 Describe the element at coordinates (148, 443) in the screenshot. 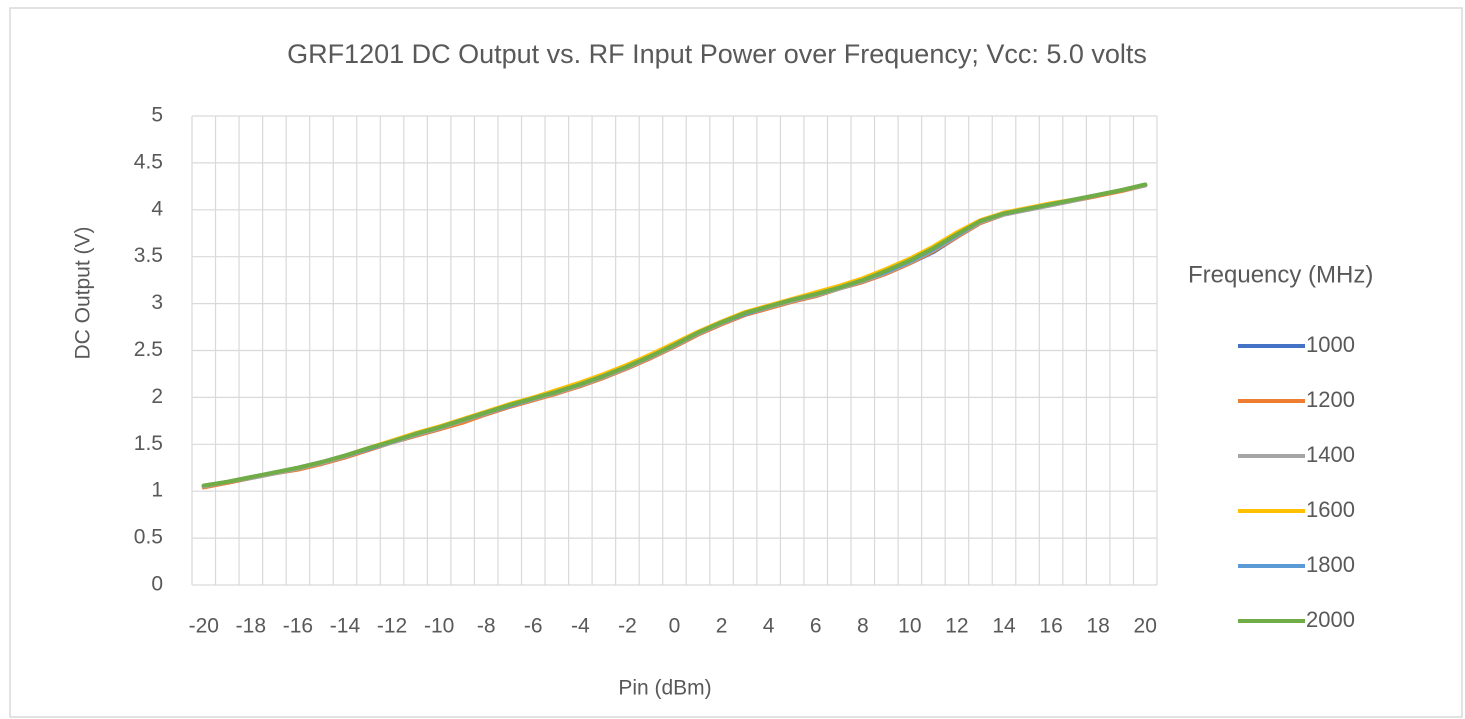

I see `y-tick-label: 1.5` at that location.